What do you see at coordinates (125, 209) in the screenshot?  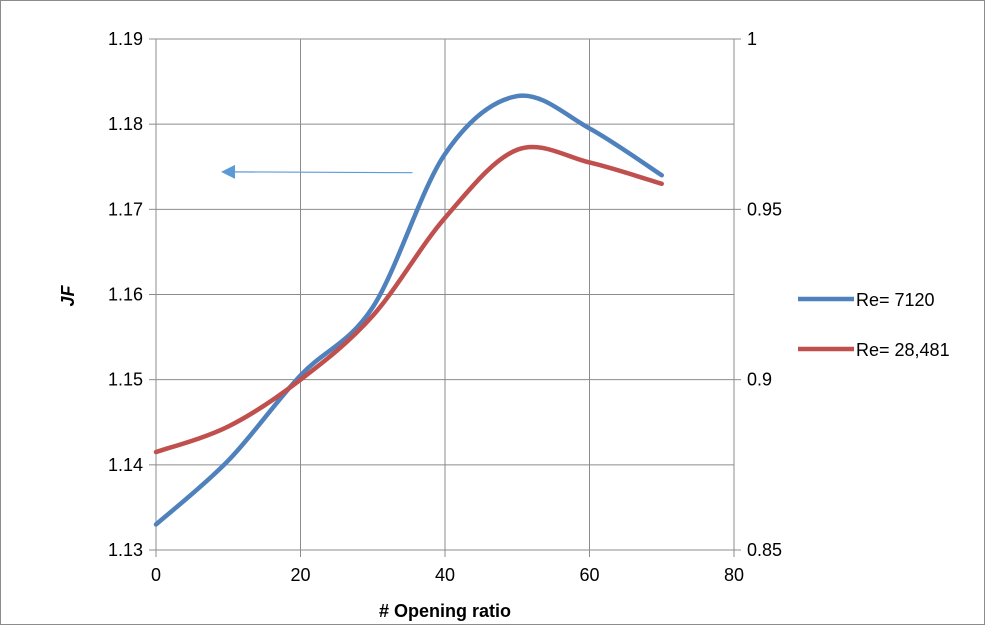 I see `y-tick-label: 1.17` at bounding box center [125, 209].